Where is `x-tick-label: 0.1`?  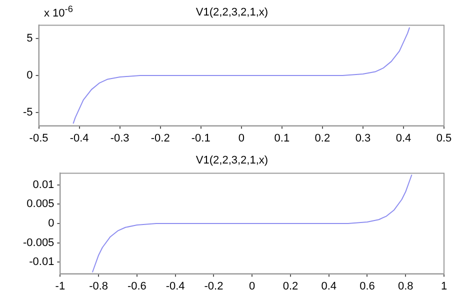 x-tick-label: 0.1 is located at coordinates (282, 138).